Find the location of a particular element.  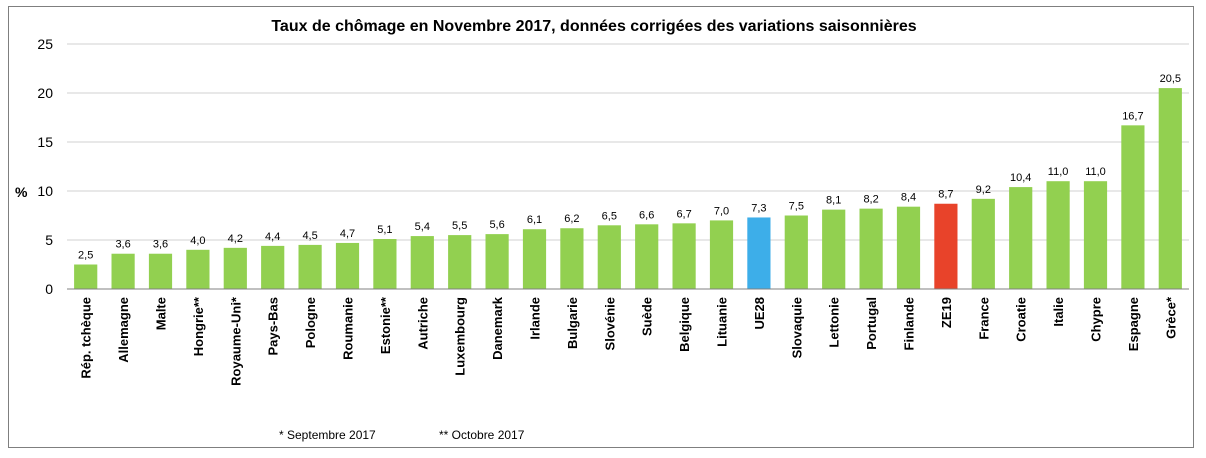

value-label: 4,7 is located at coordinates (347, 234).